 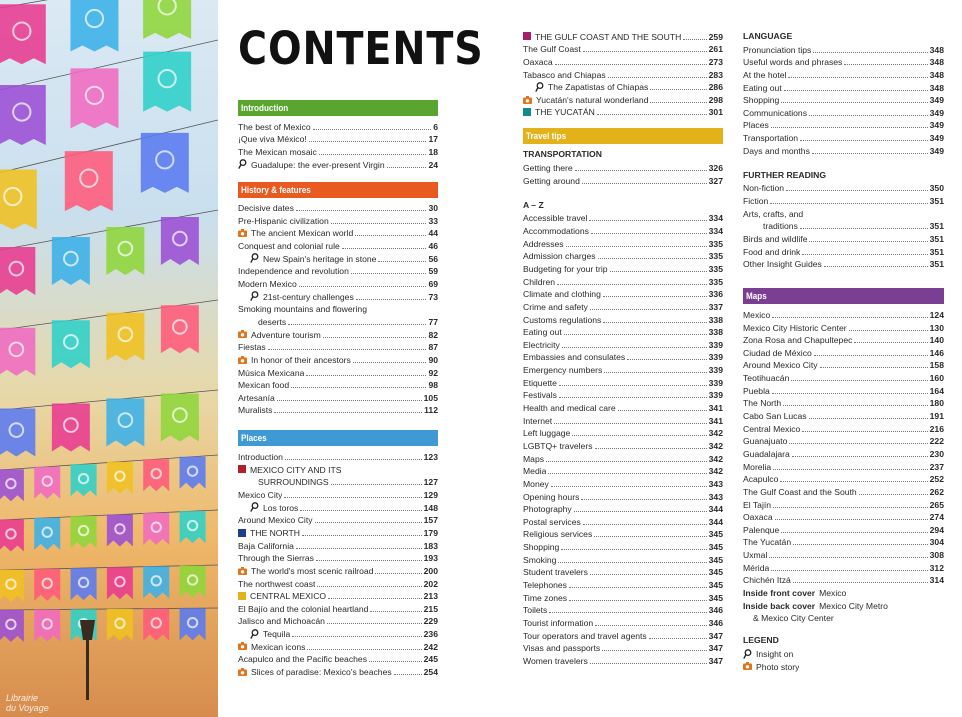 What do you see at coordinates (843, 441) in the screenshot?
I see `toc-entry: Guanajuato 222` at bounding box center [843, 441].